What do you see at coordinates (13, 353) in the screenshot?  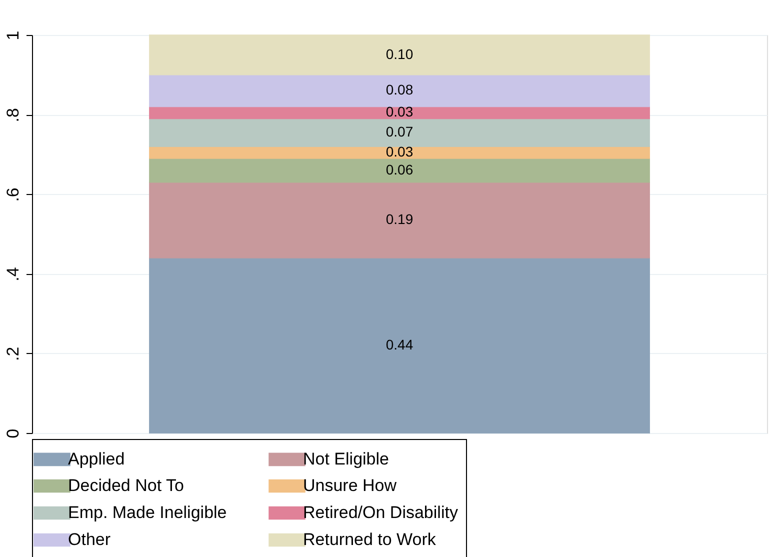 I see `y-tick-label: .2` at bounding box center [13, 353].